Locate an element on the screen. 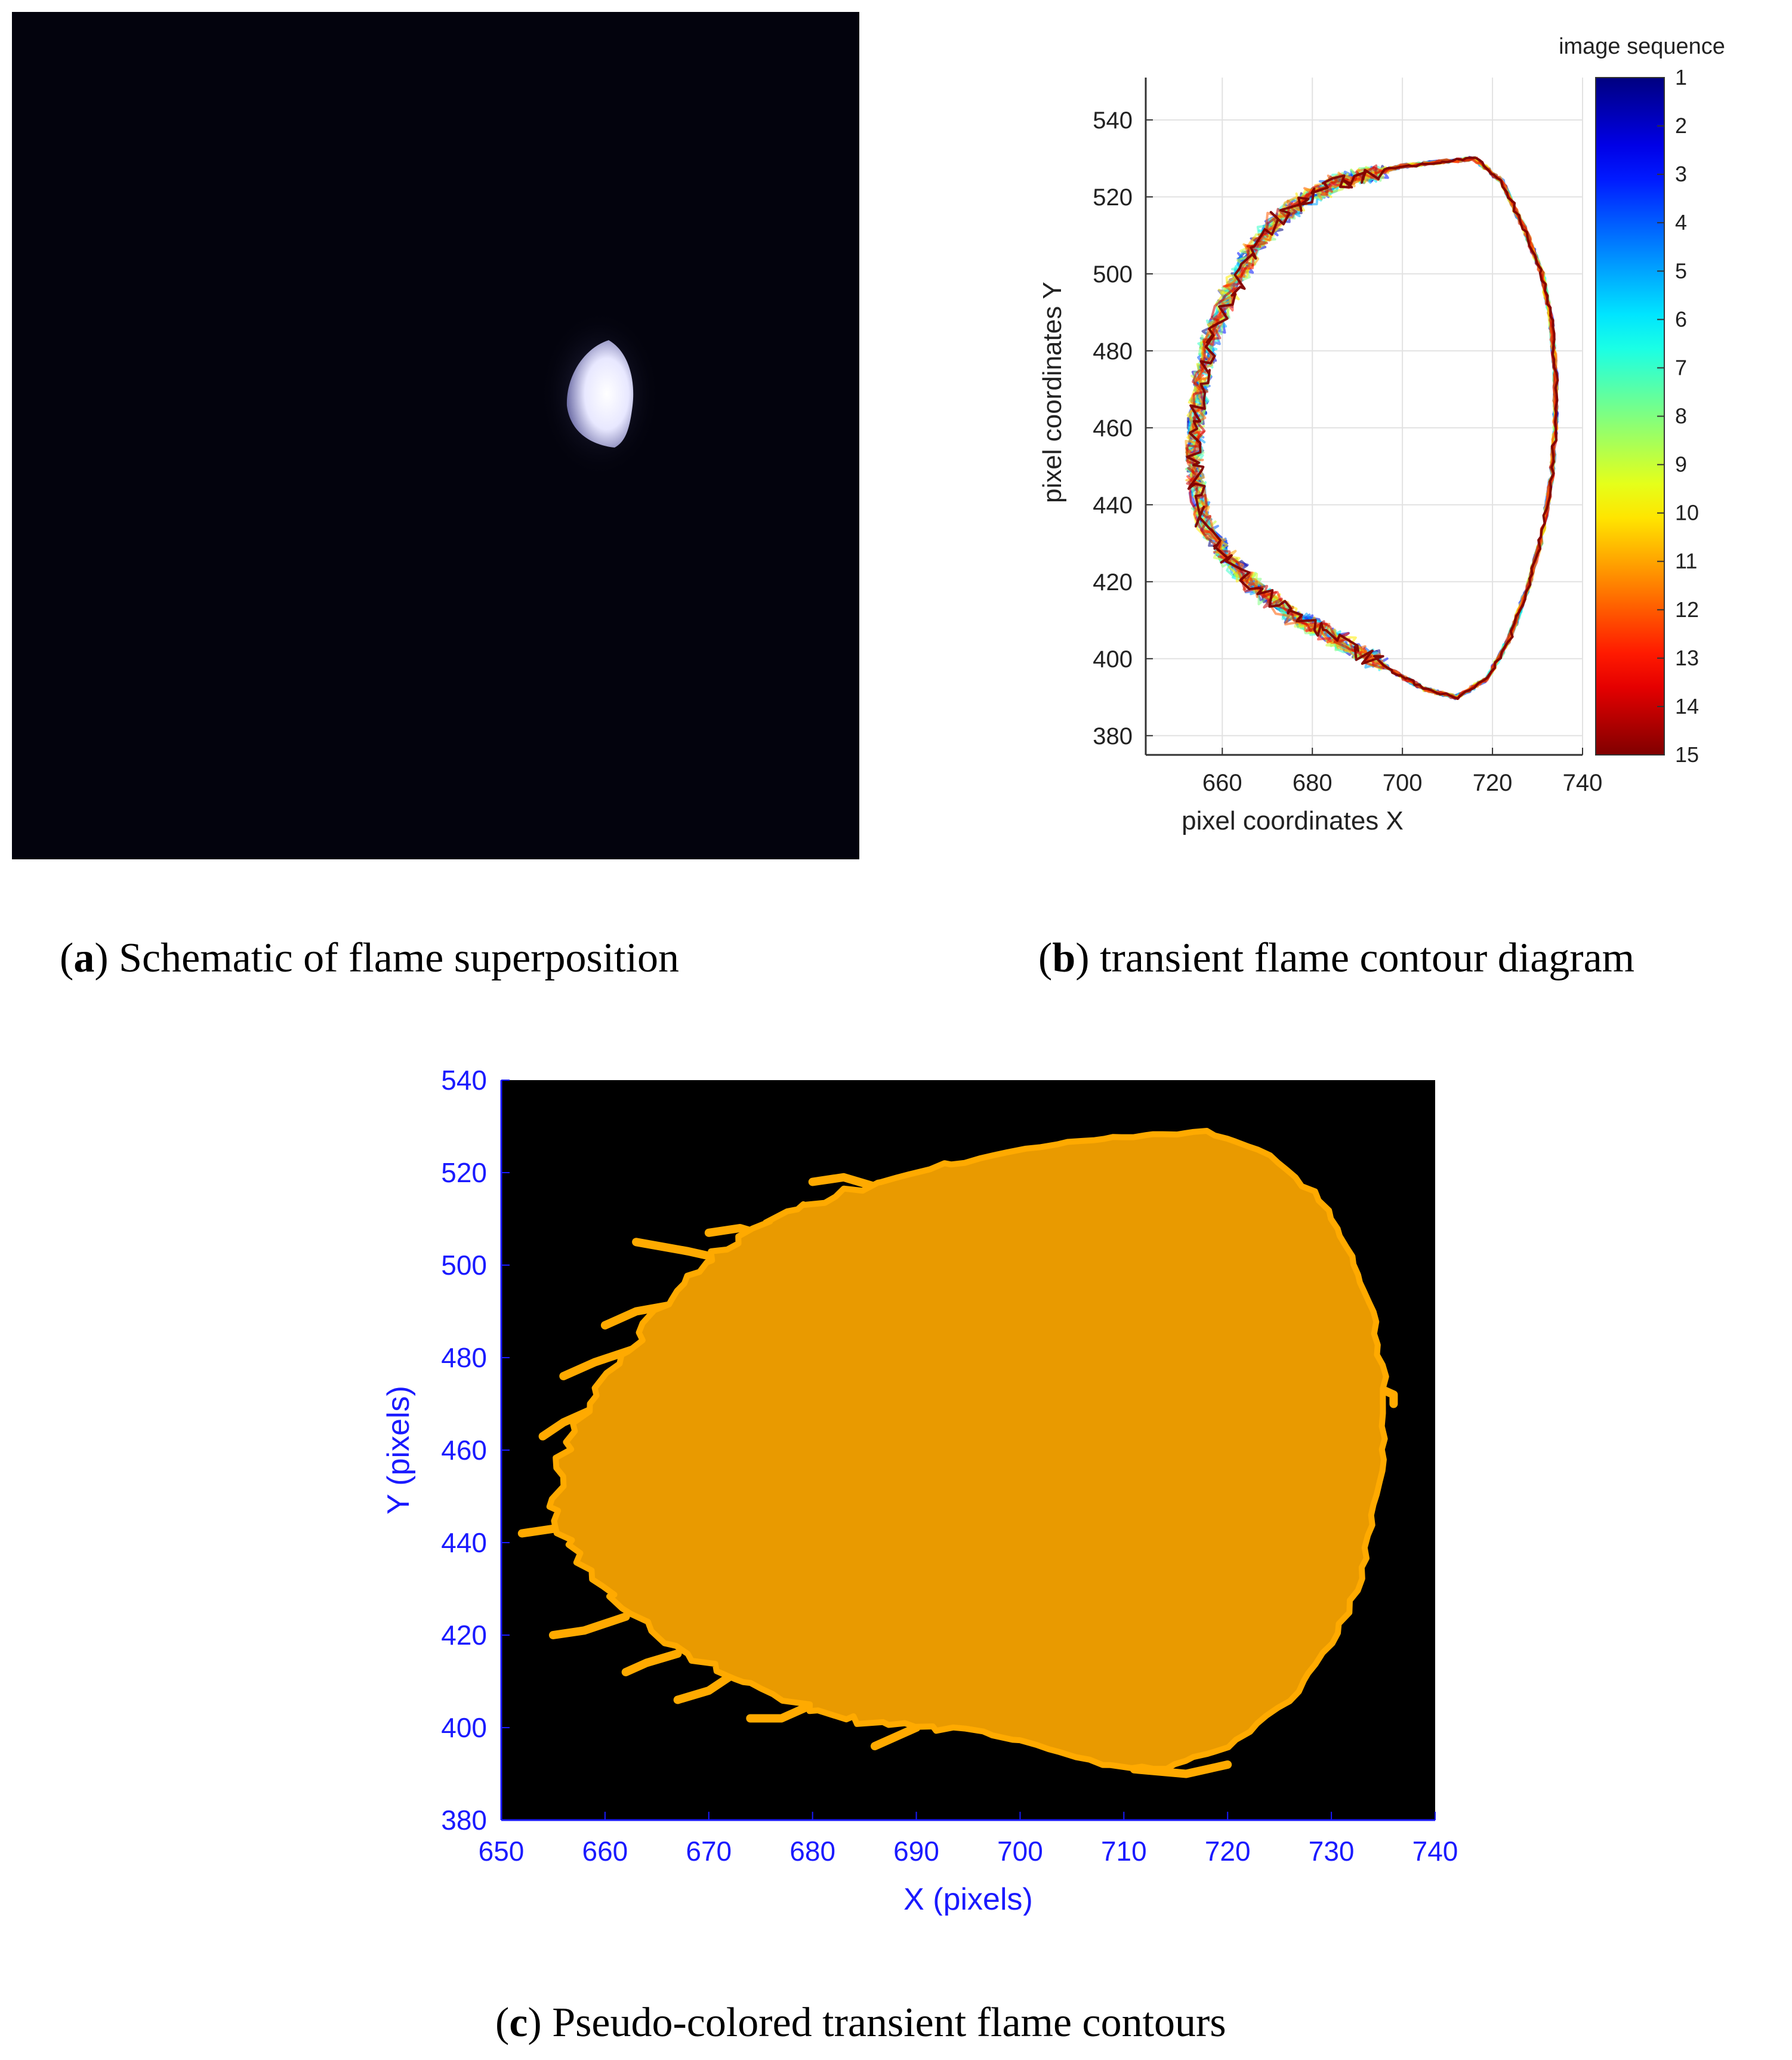  colorbar-tick-label: 6 is located at coordinates (1681, 319).